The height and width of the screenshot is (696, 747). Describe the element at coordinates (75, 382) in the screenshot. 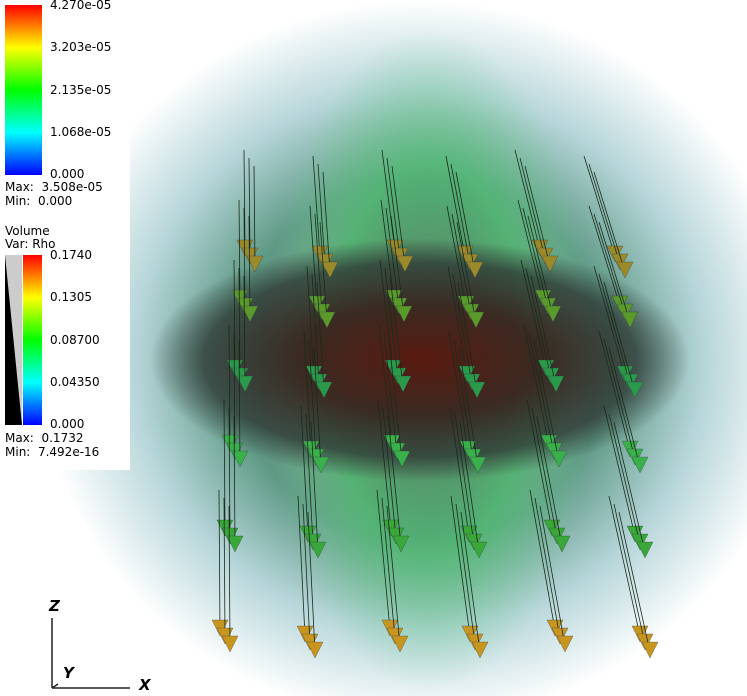

I see `tick-label: 0.04350` at that location.